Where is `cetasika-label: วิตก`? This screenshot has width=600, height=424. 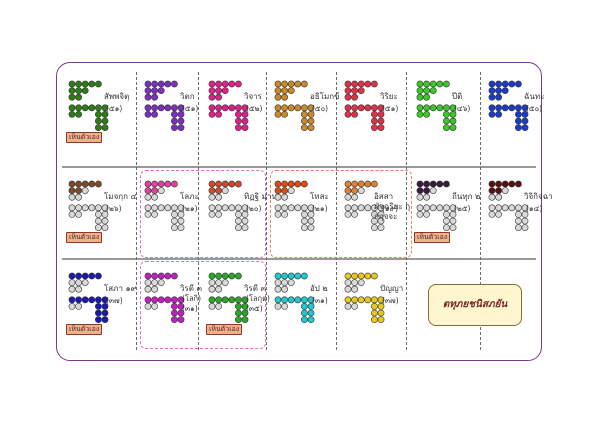
cetasika-label: วิตก is located at coordinates (187, 96).